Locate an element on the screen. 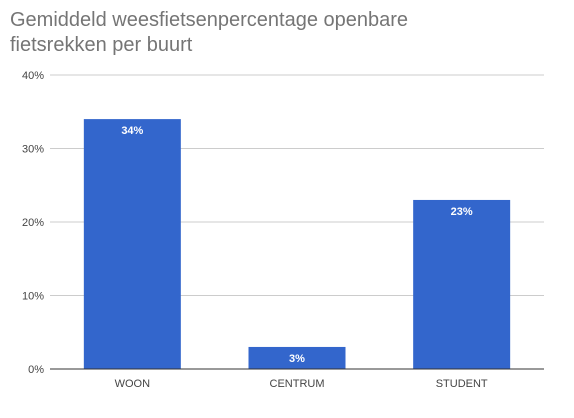  x-tick-label-student: STUDENT is located at coordinates (462, 384).